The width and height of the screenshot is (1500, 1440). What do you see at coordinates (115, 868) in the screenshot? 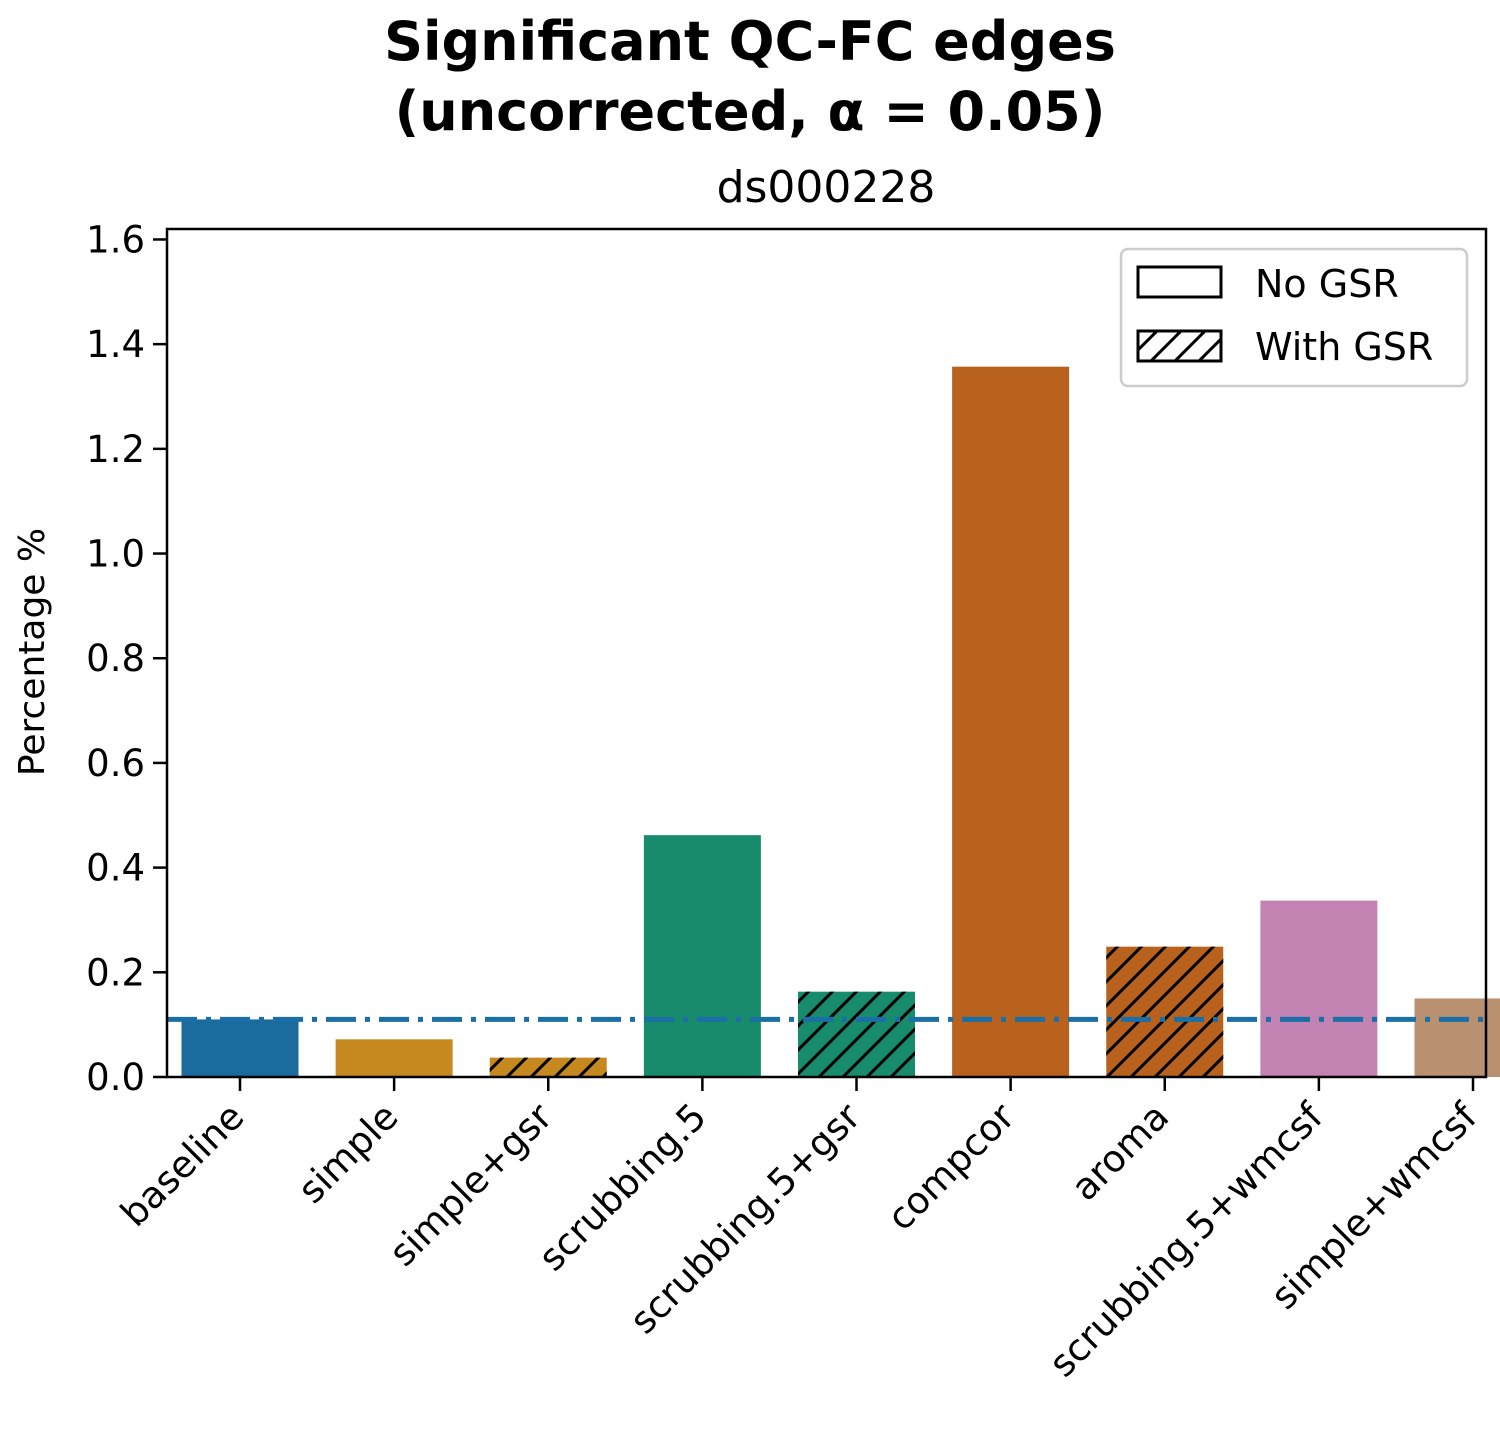
I see `y-tick-label: 0.4` at bounding box center [115, 868].